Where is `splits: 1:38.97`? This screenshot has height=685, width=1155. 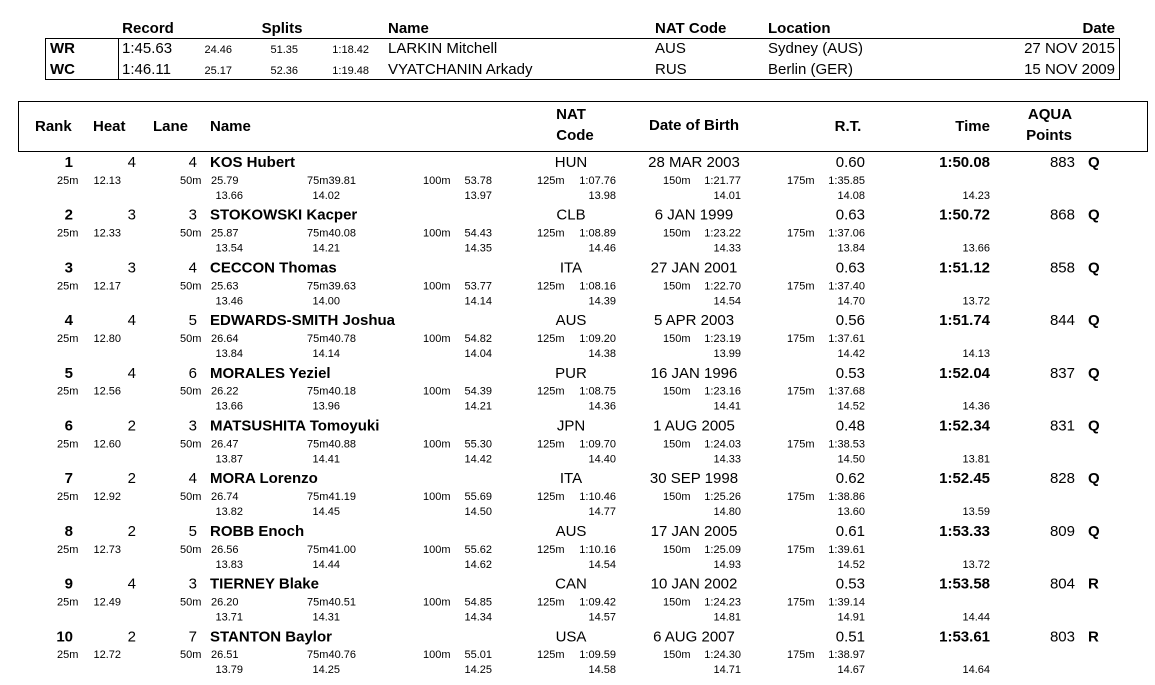 splits: 1:38.97 is located at coordinates (846, 655).